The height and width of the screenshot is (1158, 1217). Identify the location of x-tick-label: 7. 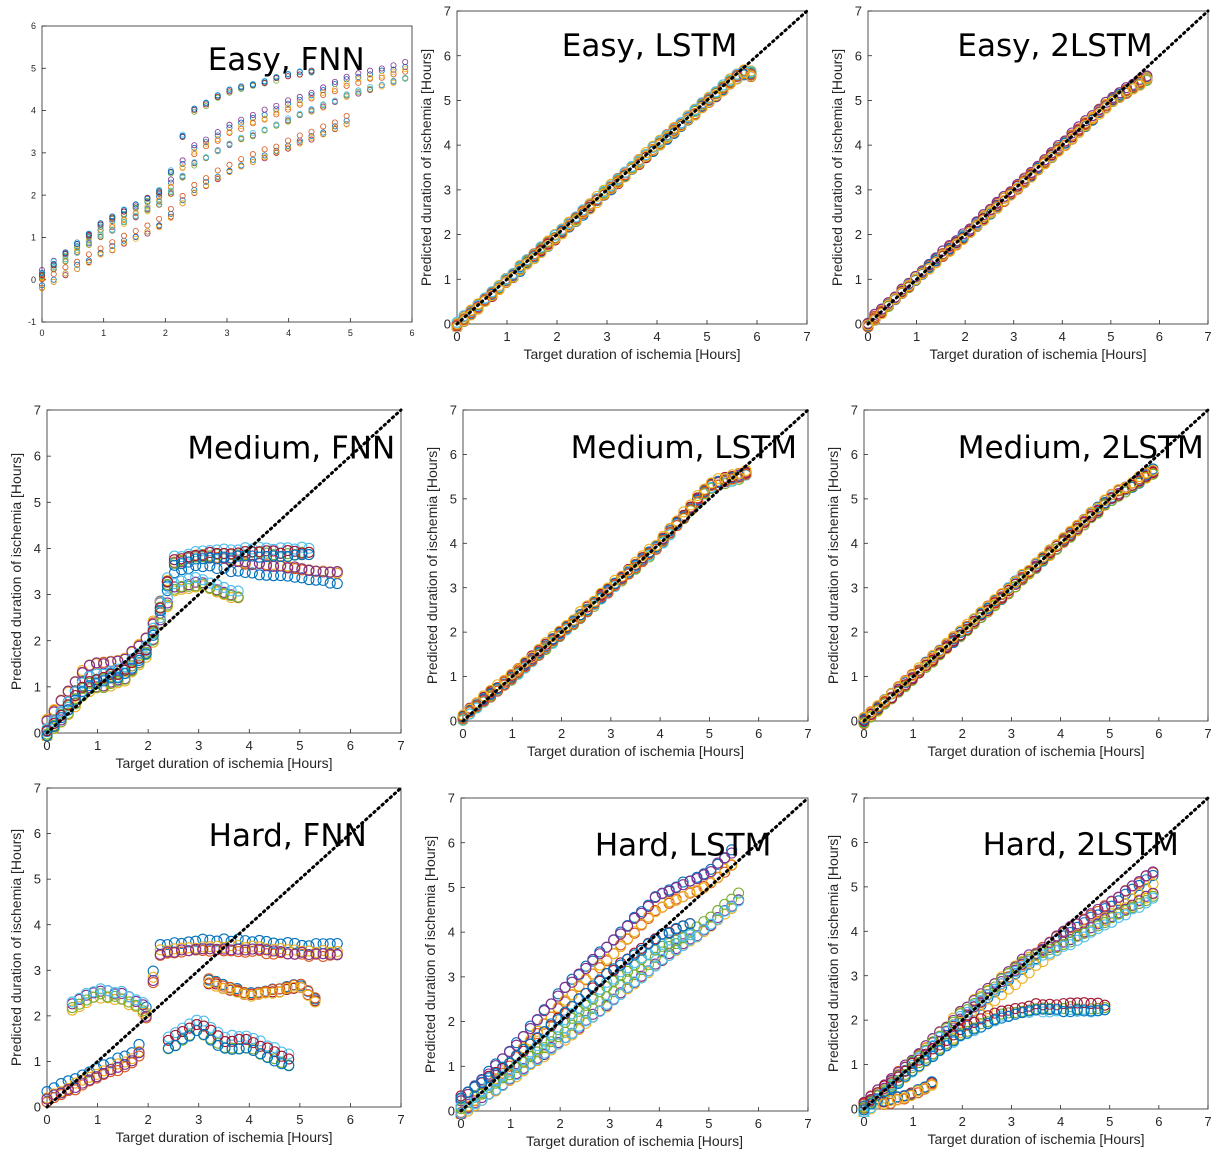
(1207, 1121).